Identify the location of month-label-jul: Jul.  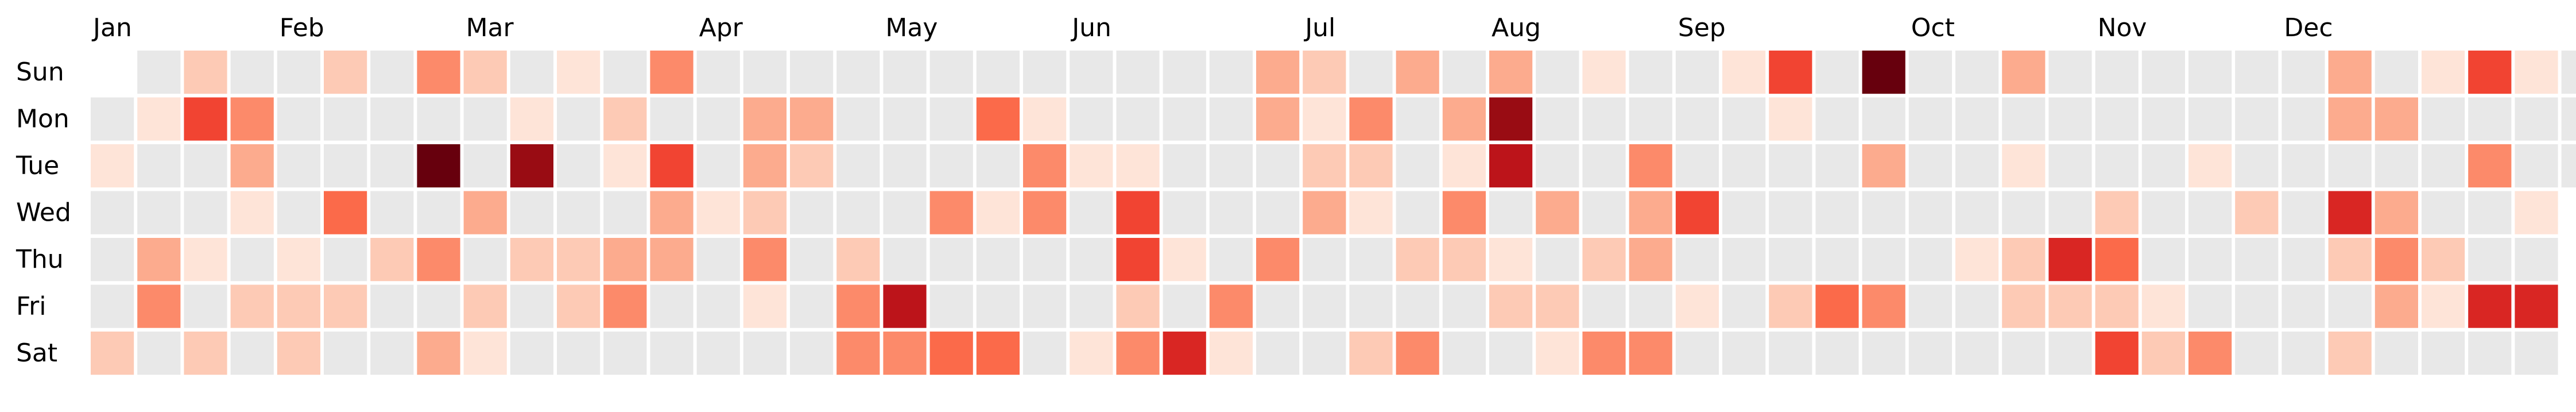
(1319, 28).